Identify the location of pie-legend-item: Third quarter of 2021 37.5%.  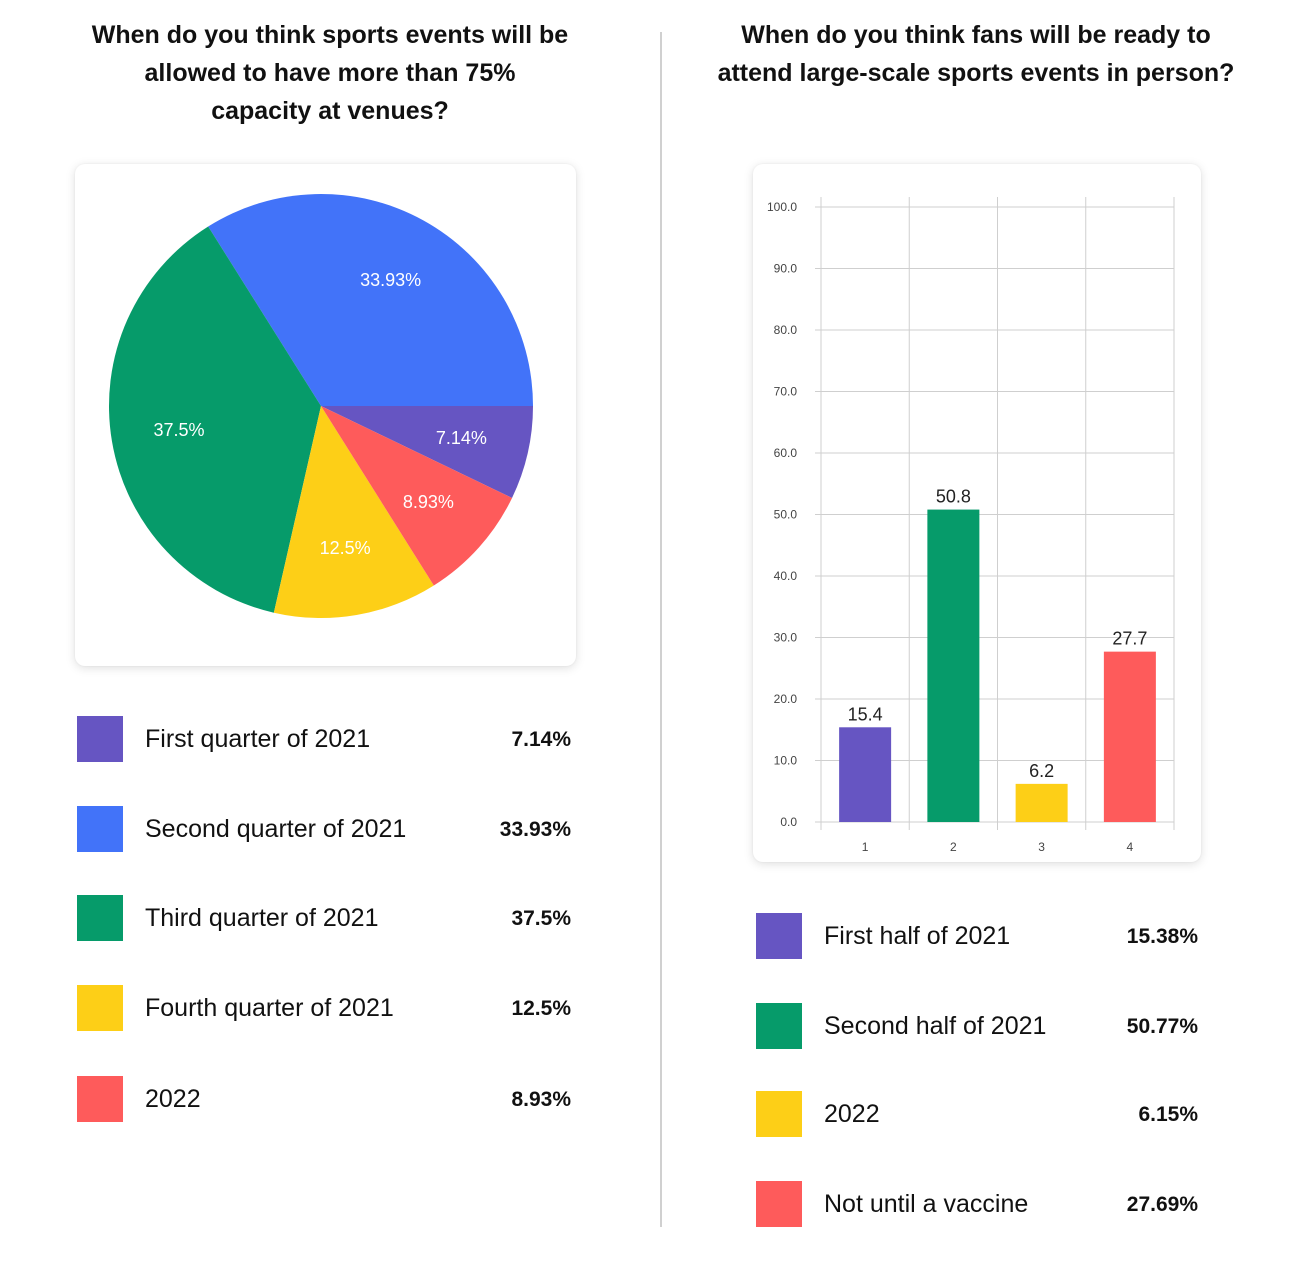
(324, 918).